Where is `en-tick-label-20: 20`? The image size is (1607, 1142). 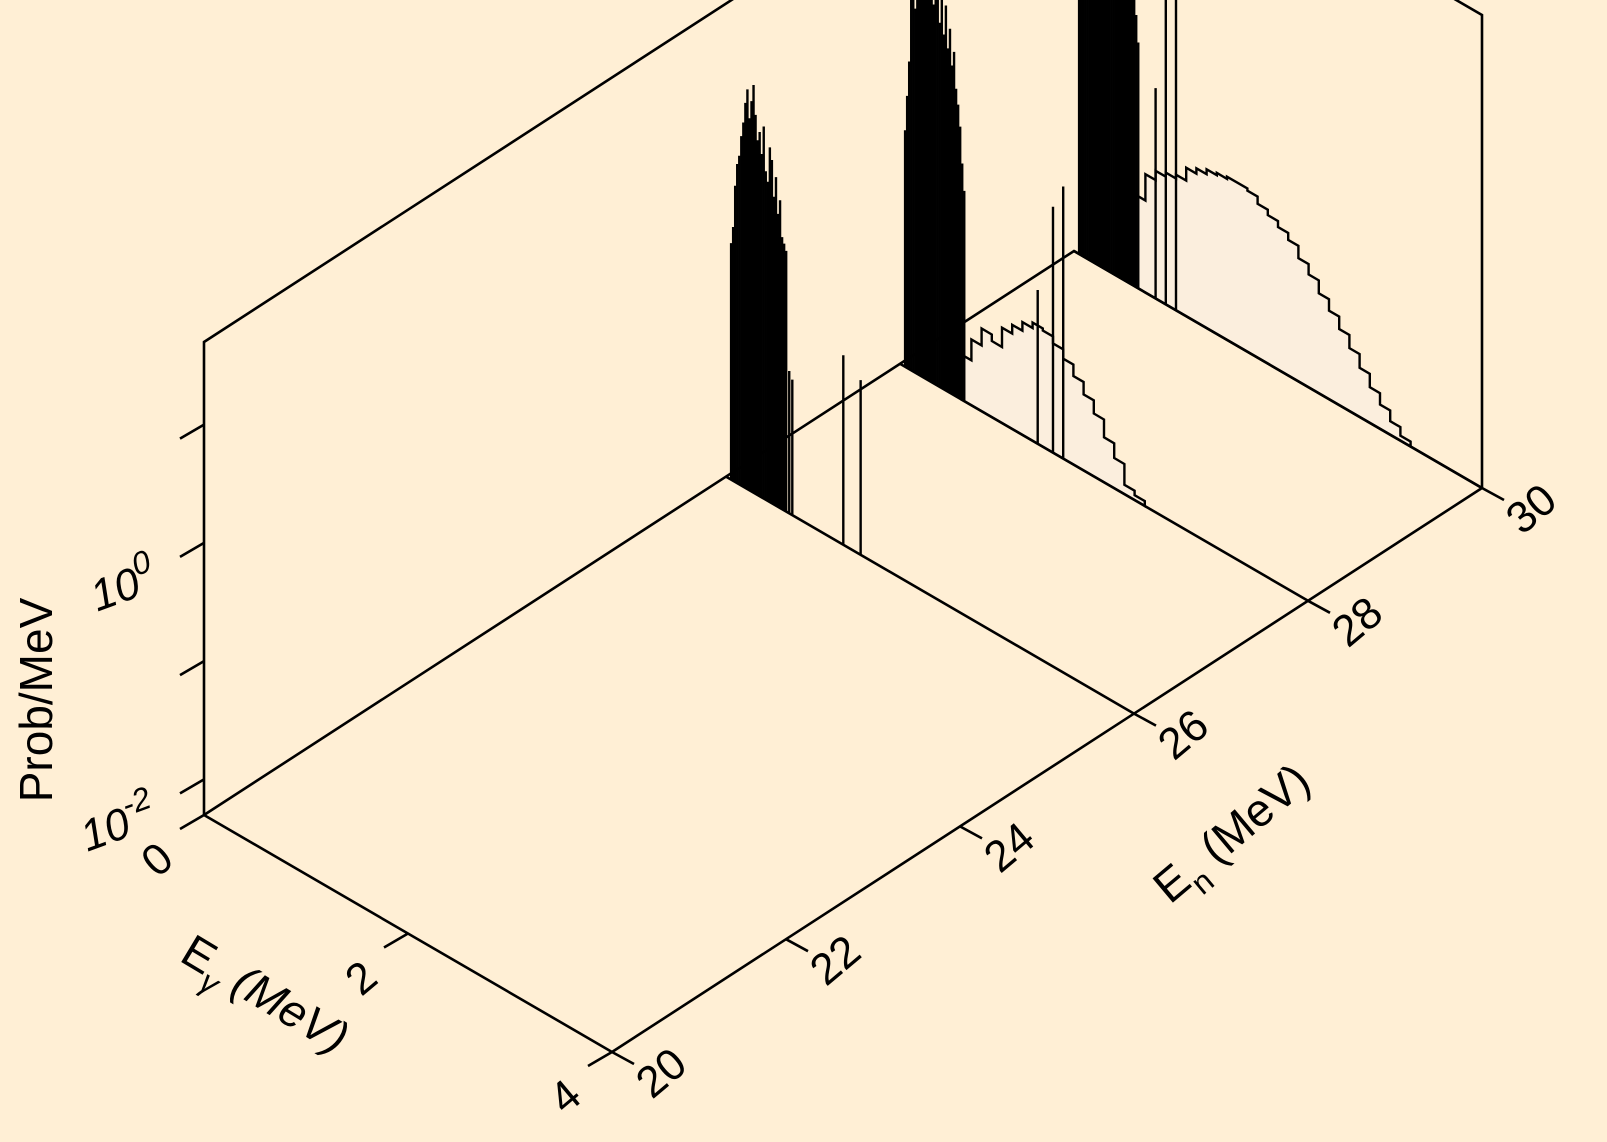 en-tick-label-20: 20 is located at coordinates (661, 1073).